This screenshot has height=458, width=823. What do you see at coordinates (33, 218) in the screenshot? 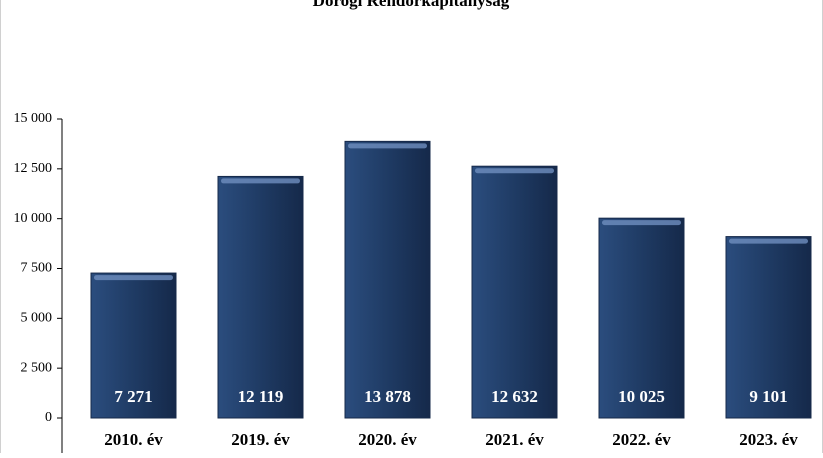
I see `y-tick-label: 10 000` at bounding box center [33, 218].